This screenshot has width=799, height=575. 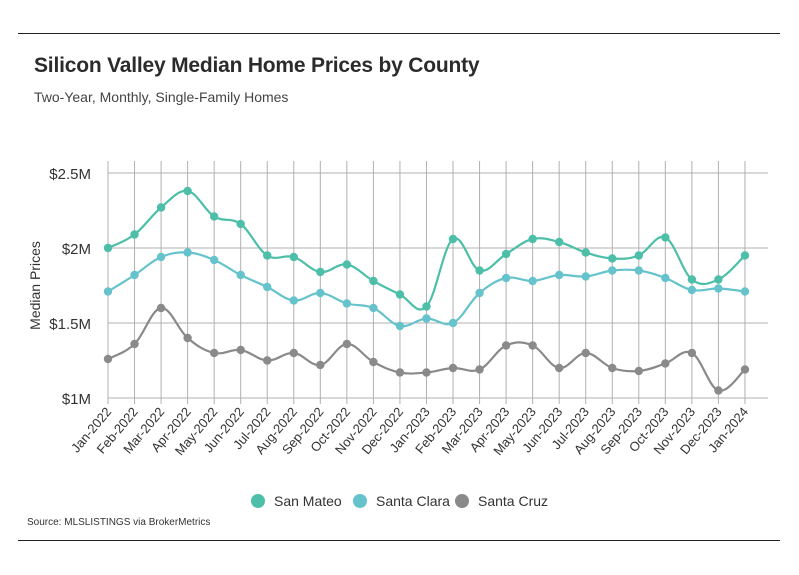 What do you see at coordinates (76, 249) in the screenshot?
I see `y-tick-label: $2M` at bounding box center [76, 249].